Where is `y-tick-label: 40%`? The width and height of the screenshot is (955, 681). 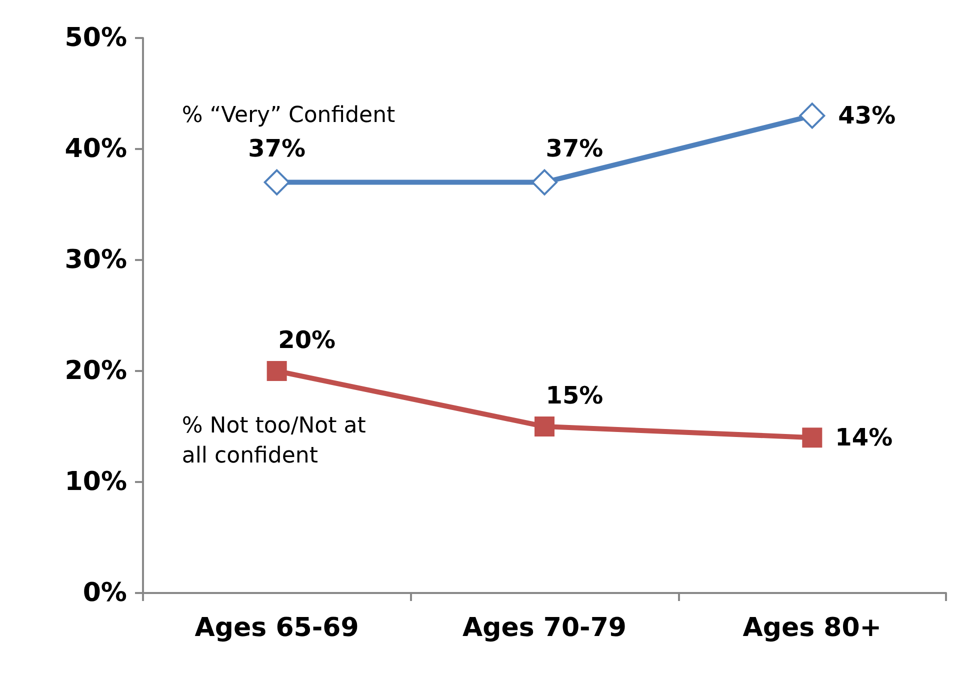 y-tick-label: 40% is located at coordinates (95, 149).